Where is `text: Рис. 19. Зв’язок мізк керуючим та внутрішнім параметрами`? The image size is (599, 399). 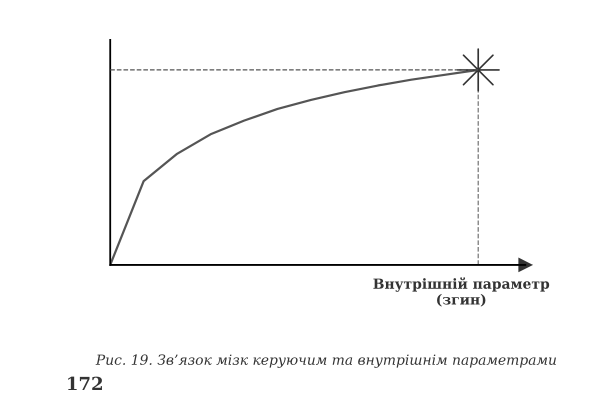
text: Рис. 19. Зв’язок мізк керуючим та внутрішнім параметрами is located at coordinates (326, 361).